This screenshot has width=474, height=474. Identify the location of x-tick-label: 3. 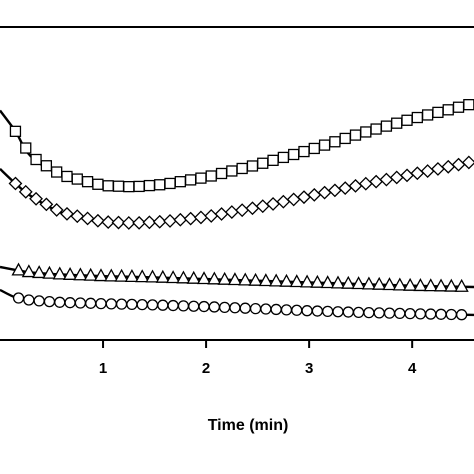
(309, 368).